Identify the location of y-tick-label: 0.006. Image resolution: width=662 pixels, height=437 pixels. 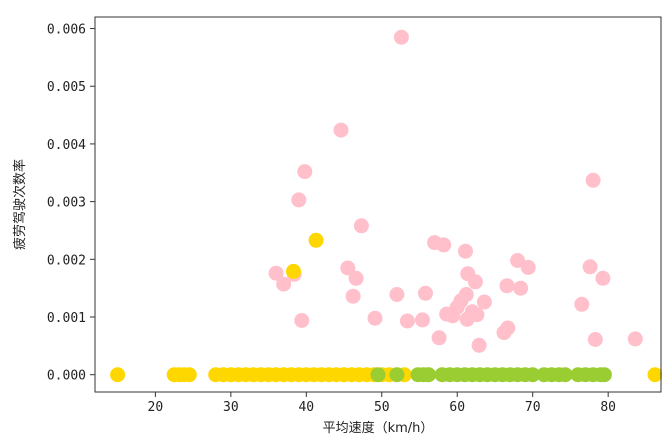
(66, 30).